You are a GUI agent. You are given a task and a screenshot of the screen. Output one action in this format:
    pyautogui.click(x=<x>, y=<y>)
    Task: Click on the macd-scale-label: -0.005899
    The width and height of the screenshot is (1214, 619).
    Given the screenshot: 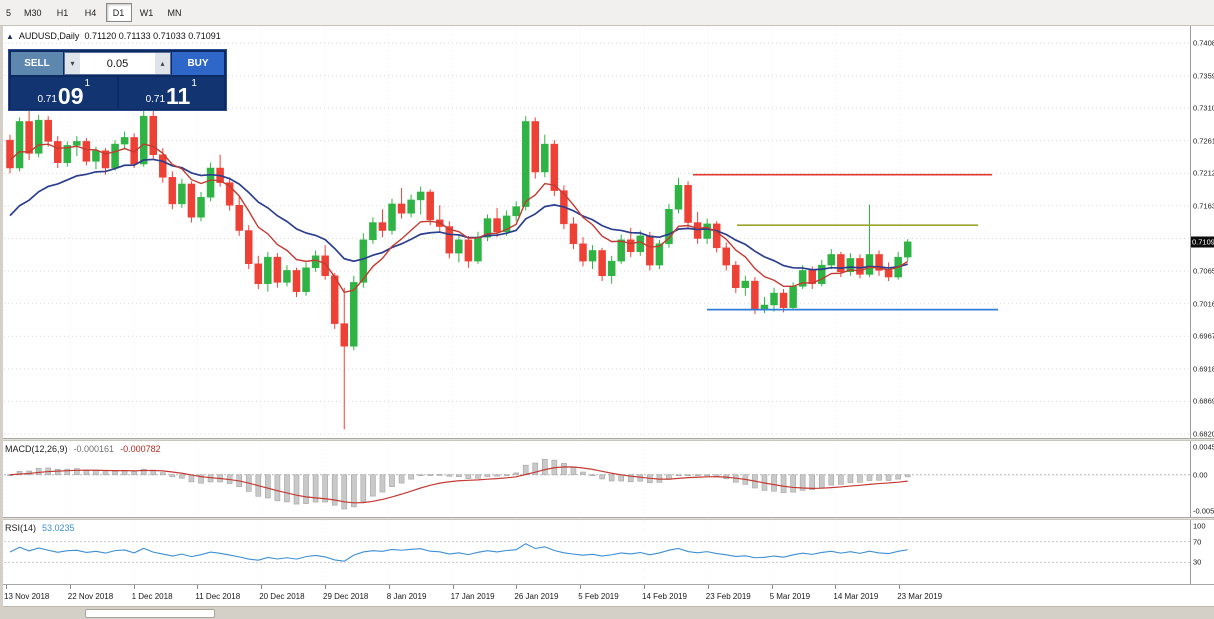 What is the action you would take?
    pyautogui.click(x=1203, y=511)
    